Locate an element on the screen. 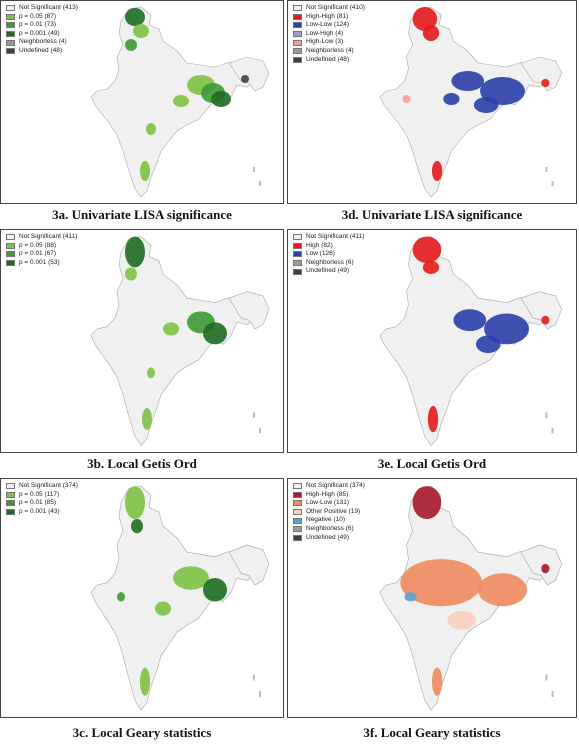 This screenshot has width=579, height=744. legend-item: High-High (81) is located at coordinates (329, 17).